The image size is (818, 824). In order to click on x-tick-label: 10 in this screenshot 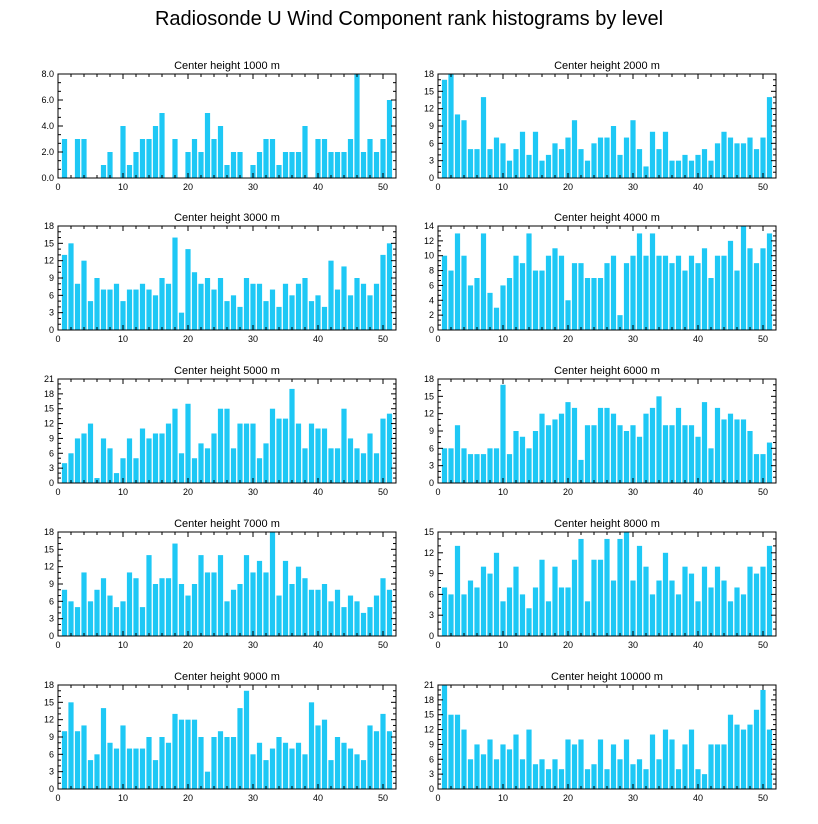, I will do `click(123, 187)`.